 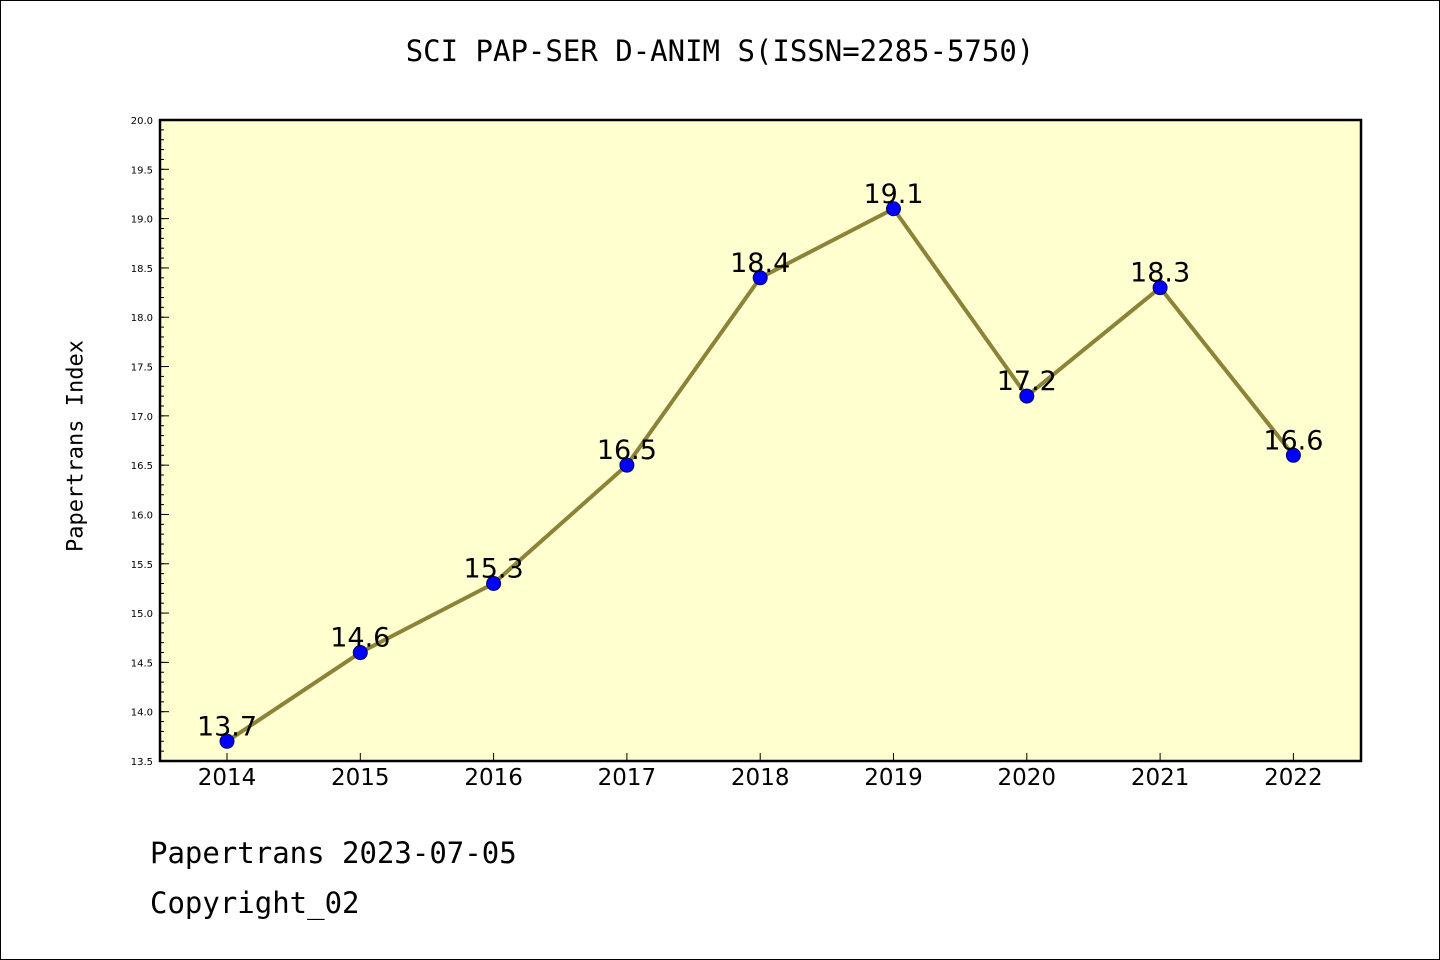 I want to click on data-label: 19.1, so click(x=893, y=194).